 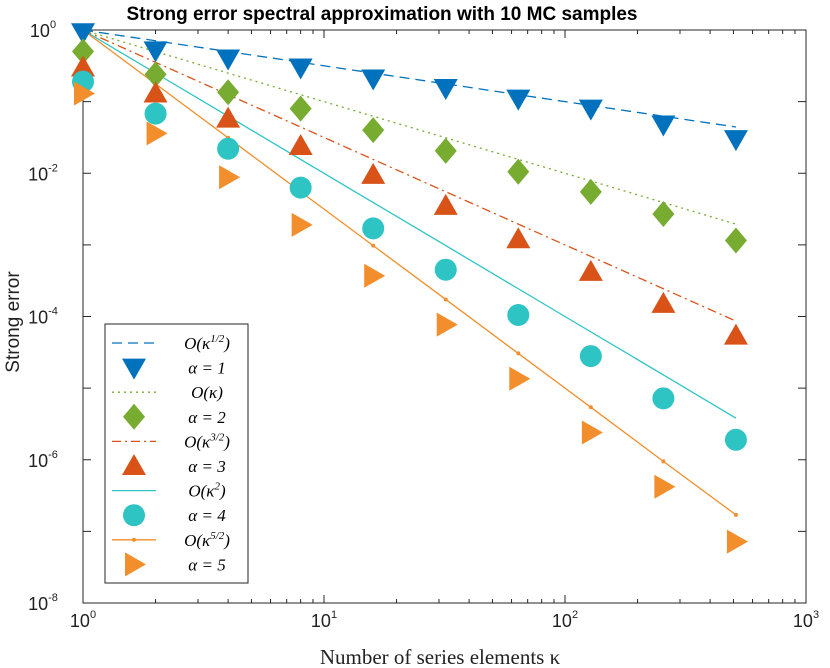 What do you see at coordinates (806, 620) in the screenshot?
I see `x-tick-label: 10³` at bounding box center [806, 620].